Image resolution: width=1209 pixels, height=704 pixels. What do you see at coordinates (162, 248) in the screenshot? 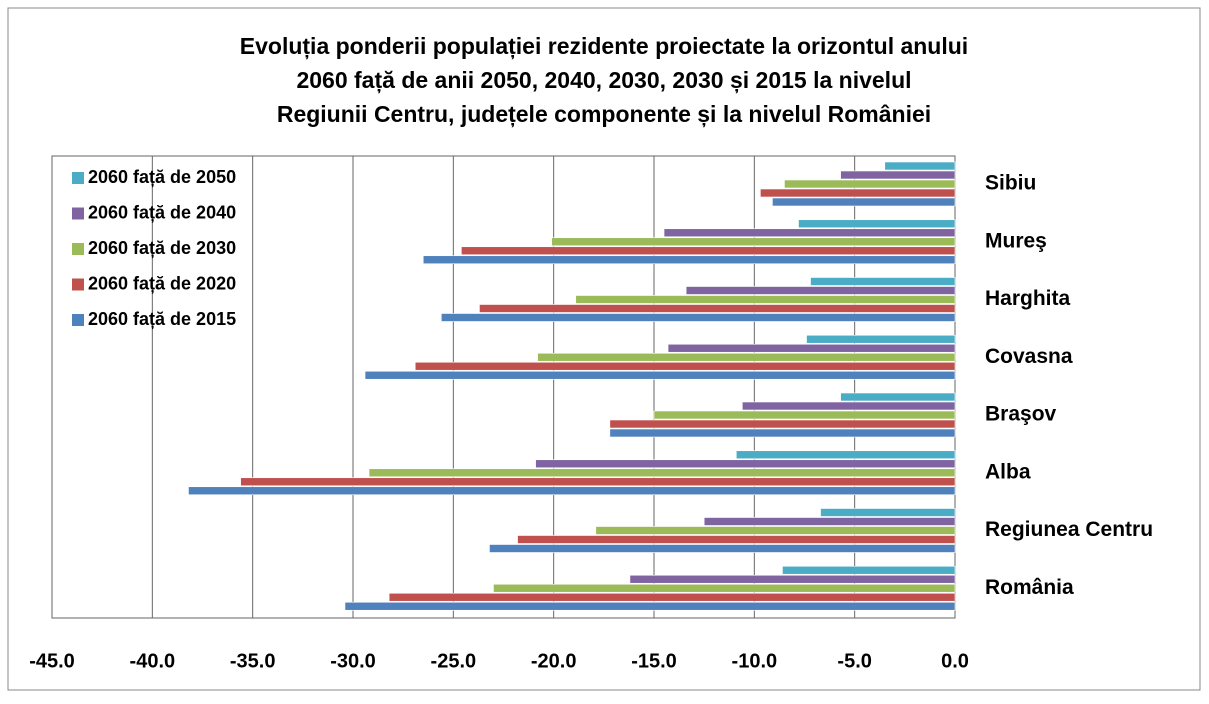
I see `legend-label: 2060 față de 2030` at bounding box center [162, 248].